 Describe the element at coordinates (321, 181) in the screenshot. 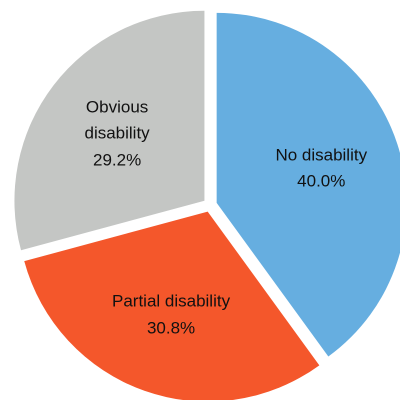

I see `value-label: 40.0%` at that location.